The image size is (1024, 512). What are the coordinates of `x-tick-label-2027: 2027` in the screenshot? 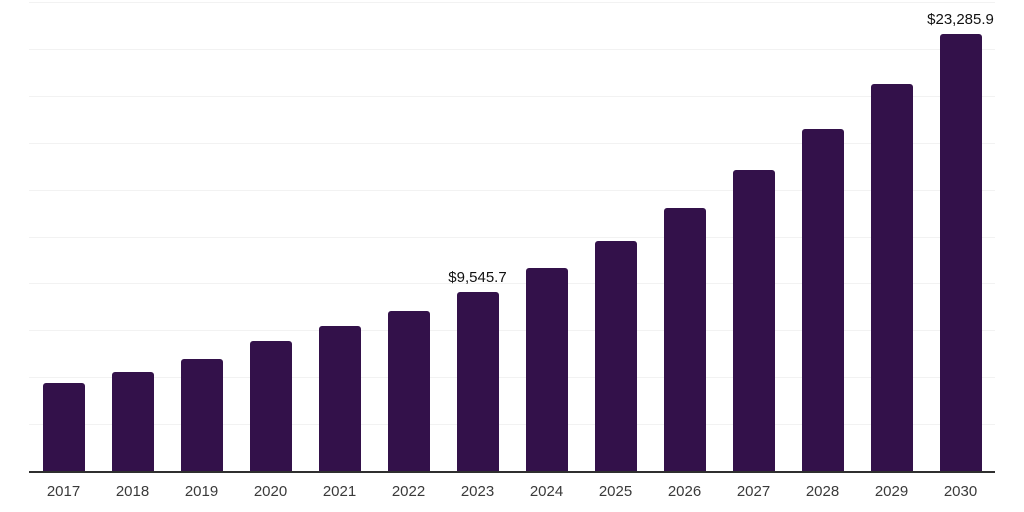 It's located at (753, 491).